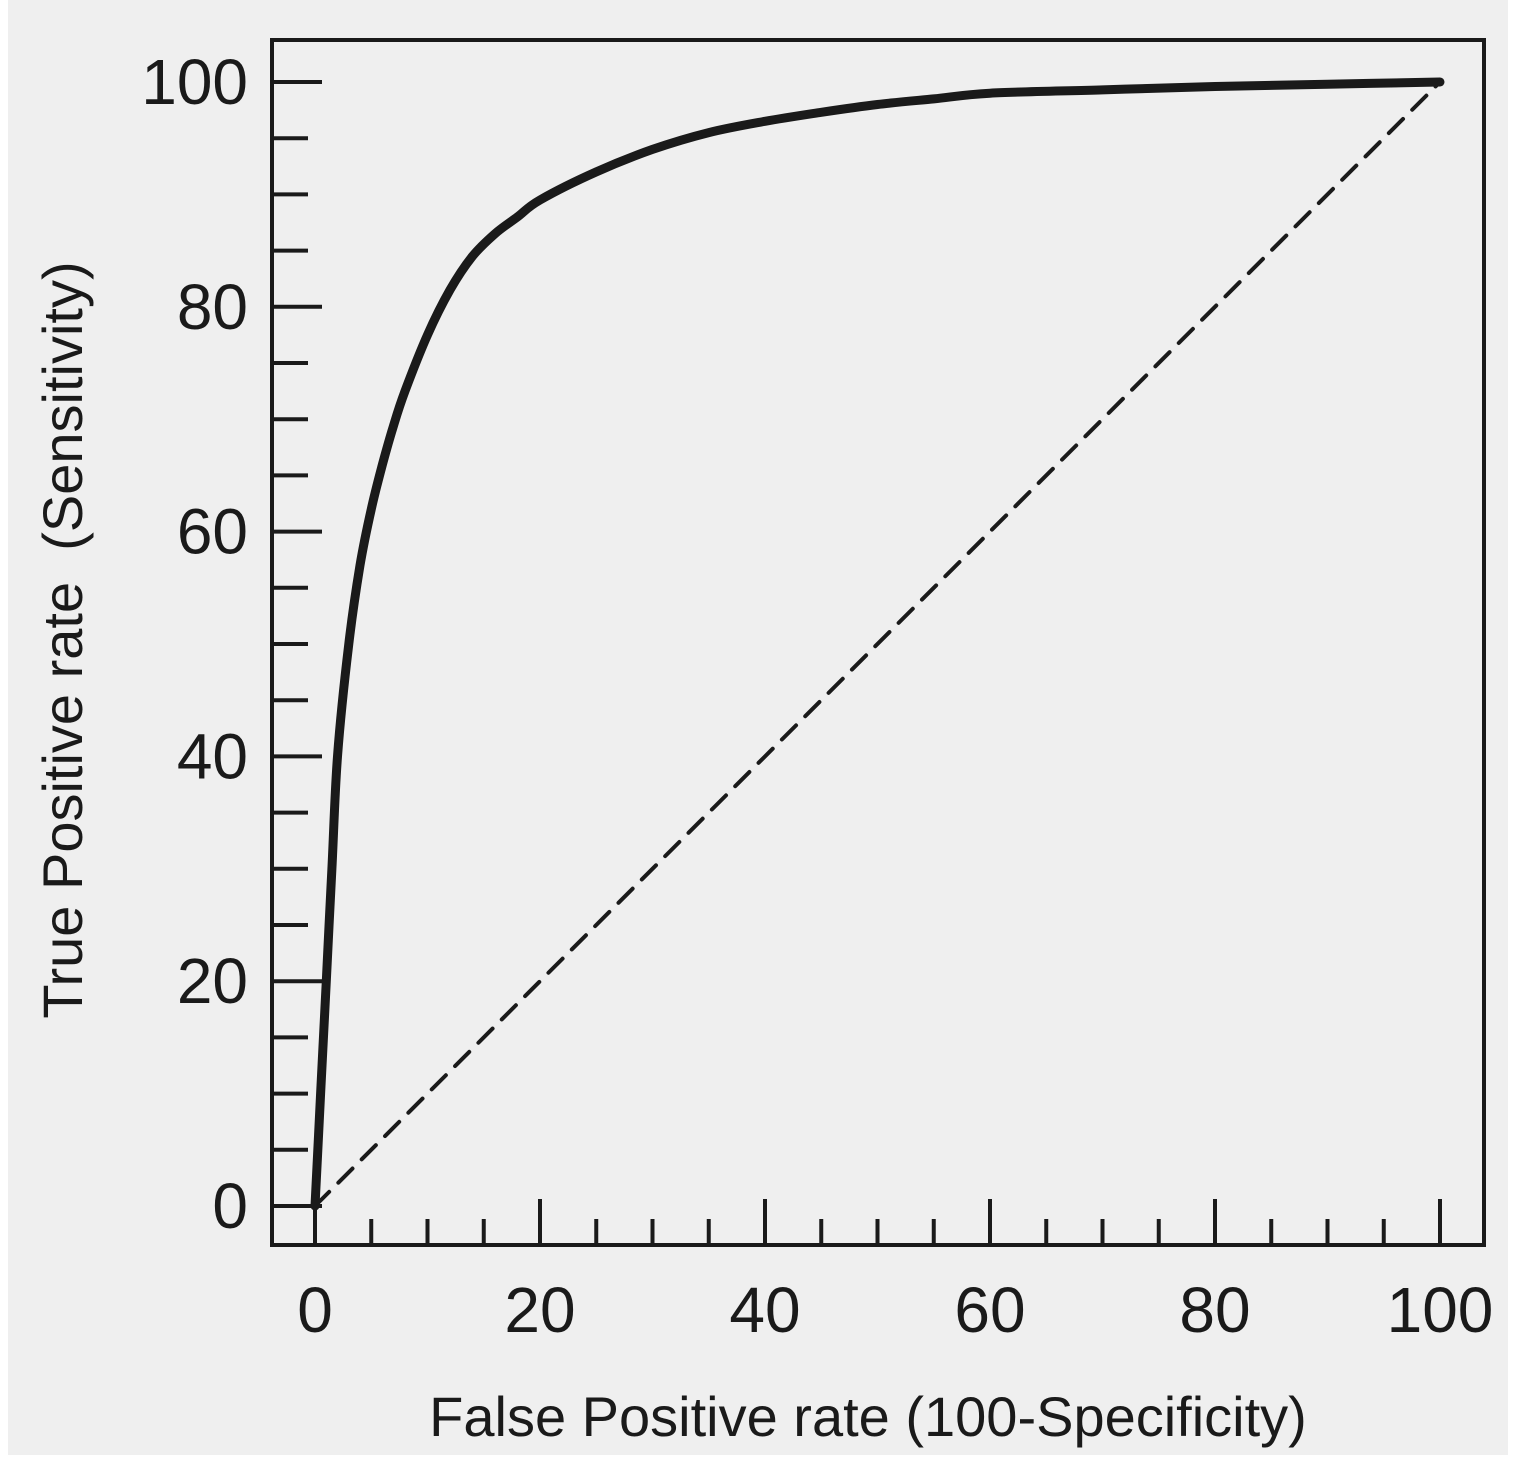  Describe the element at coordinates (764, 1310) in the screenshot. I see `x-tick-label: 40` at that location.